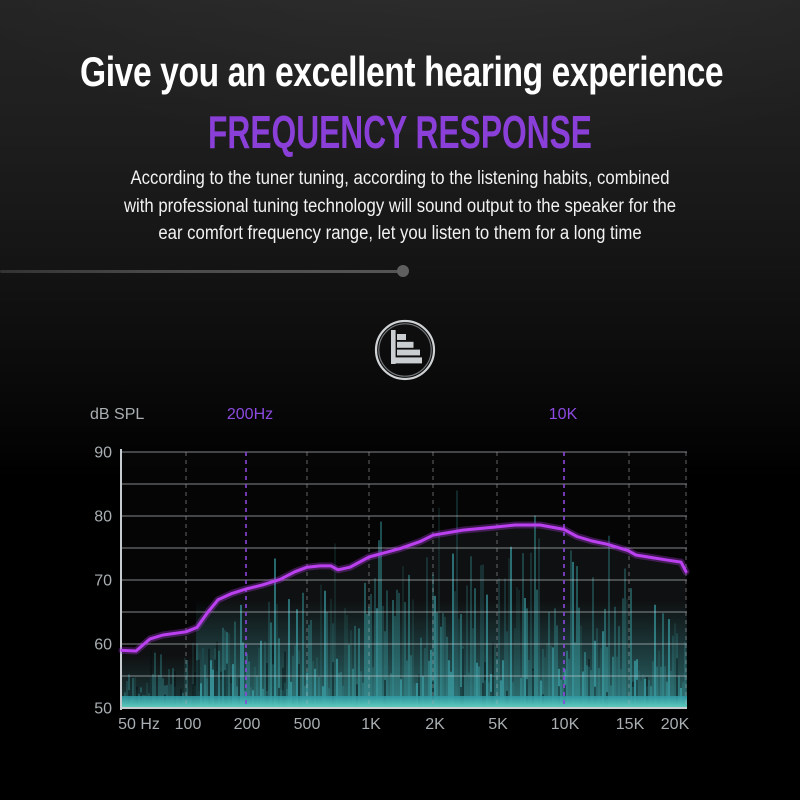  I want to click on x-tick-label: 15K, so click(630, 724).